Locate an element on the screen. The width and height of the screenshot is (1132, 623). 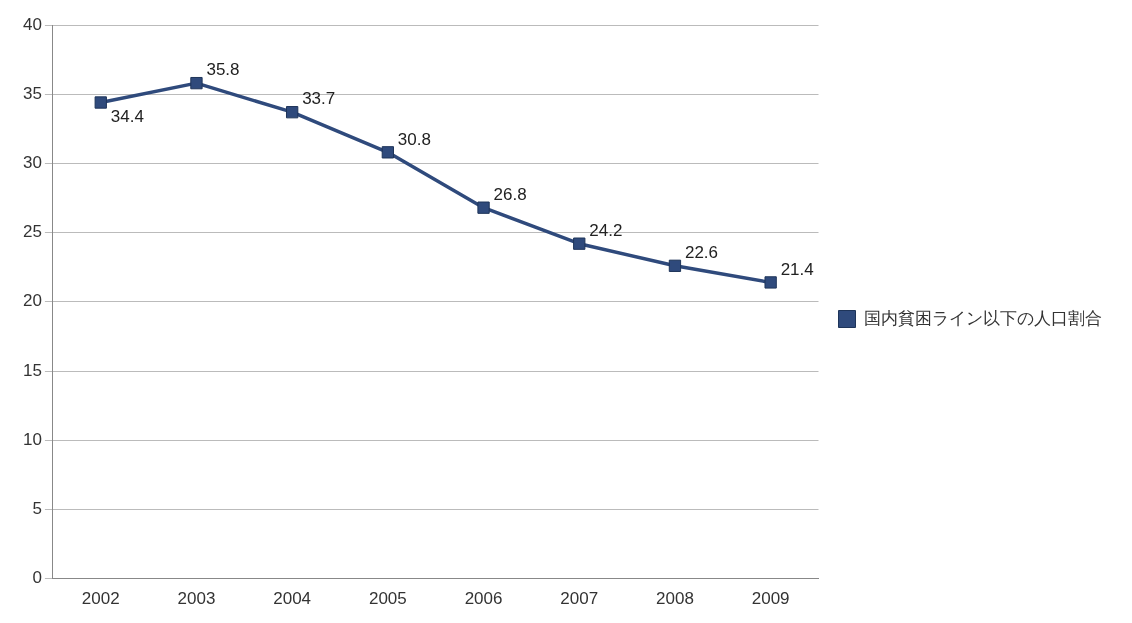
data-label: 30.8 is located at coordinates (414, 139).